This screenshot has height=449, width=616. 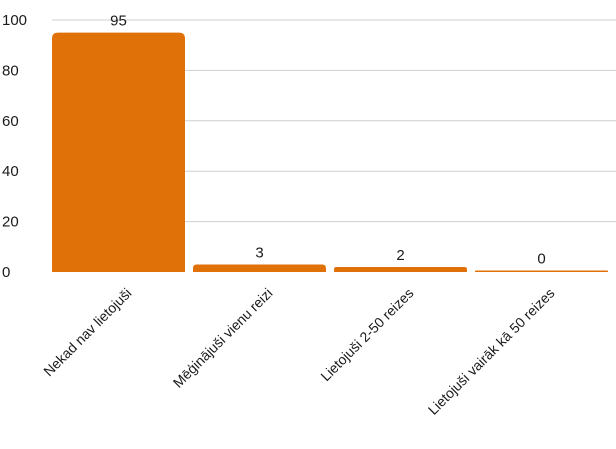 I want to click on x-category-label-4: Lietojuši vairāk kā 50 reizes, so click(x=491, y=351).